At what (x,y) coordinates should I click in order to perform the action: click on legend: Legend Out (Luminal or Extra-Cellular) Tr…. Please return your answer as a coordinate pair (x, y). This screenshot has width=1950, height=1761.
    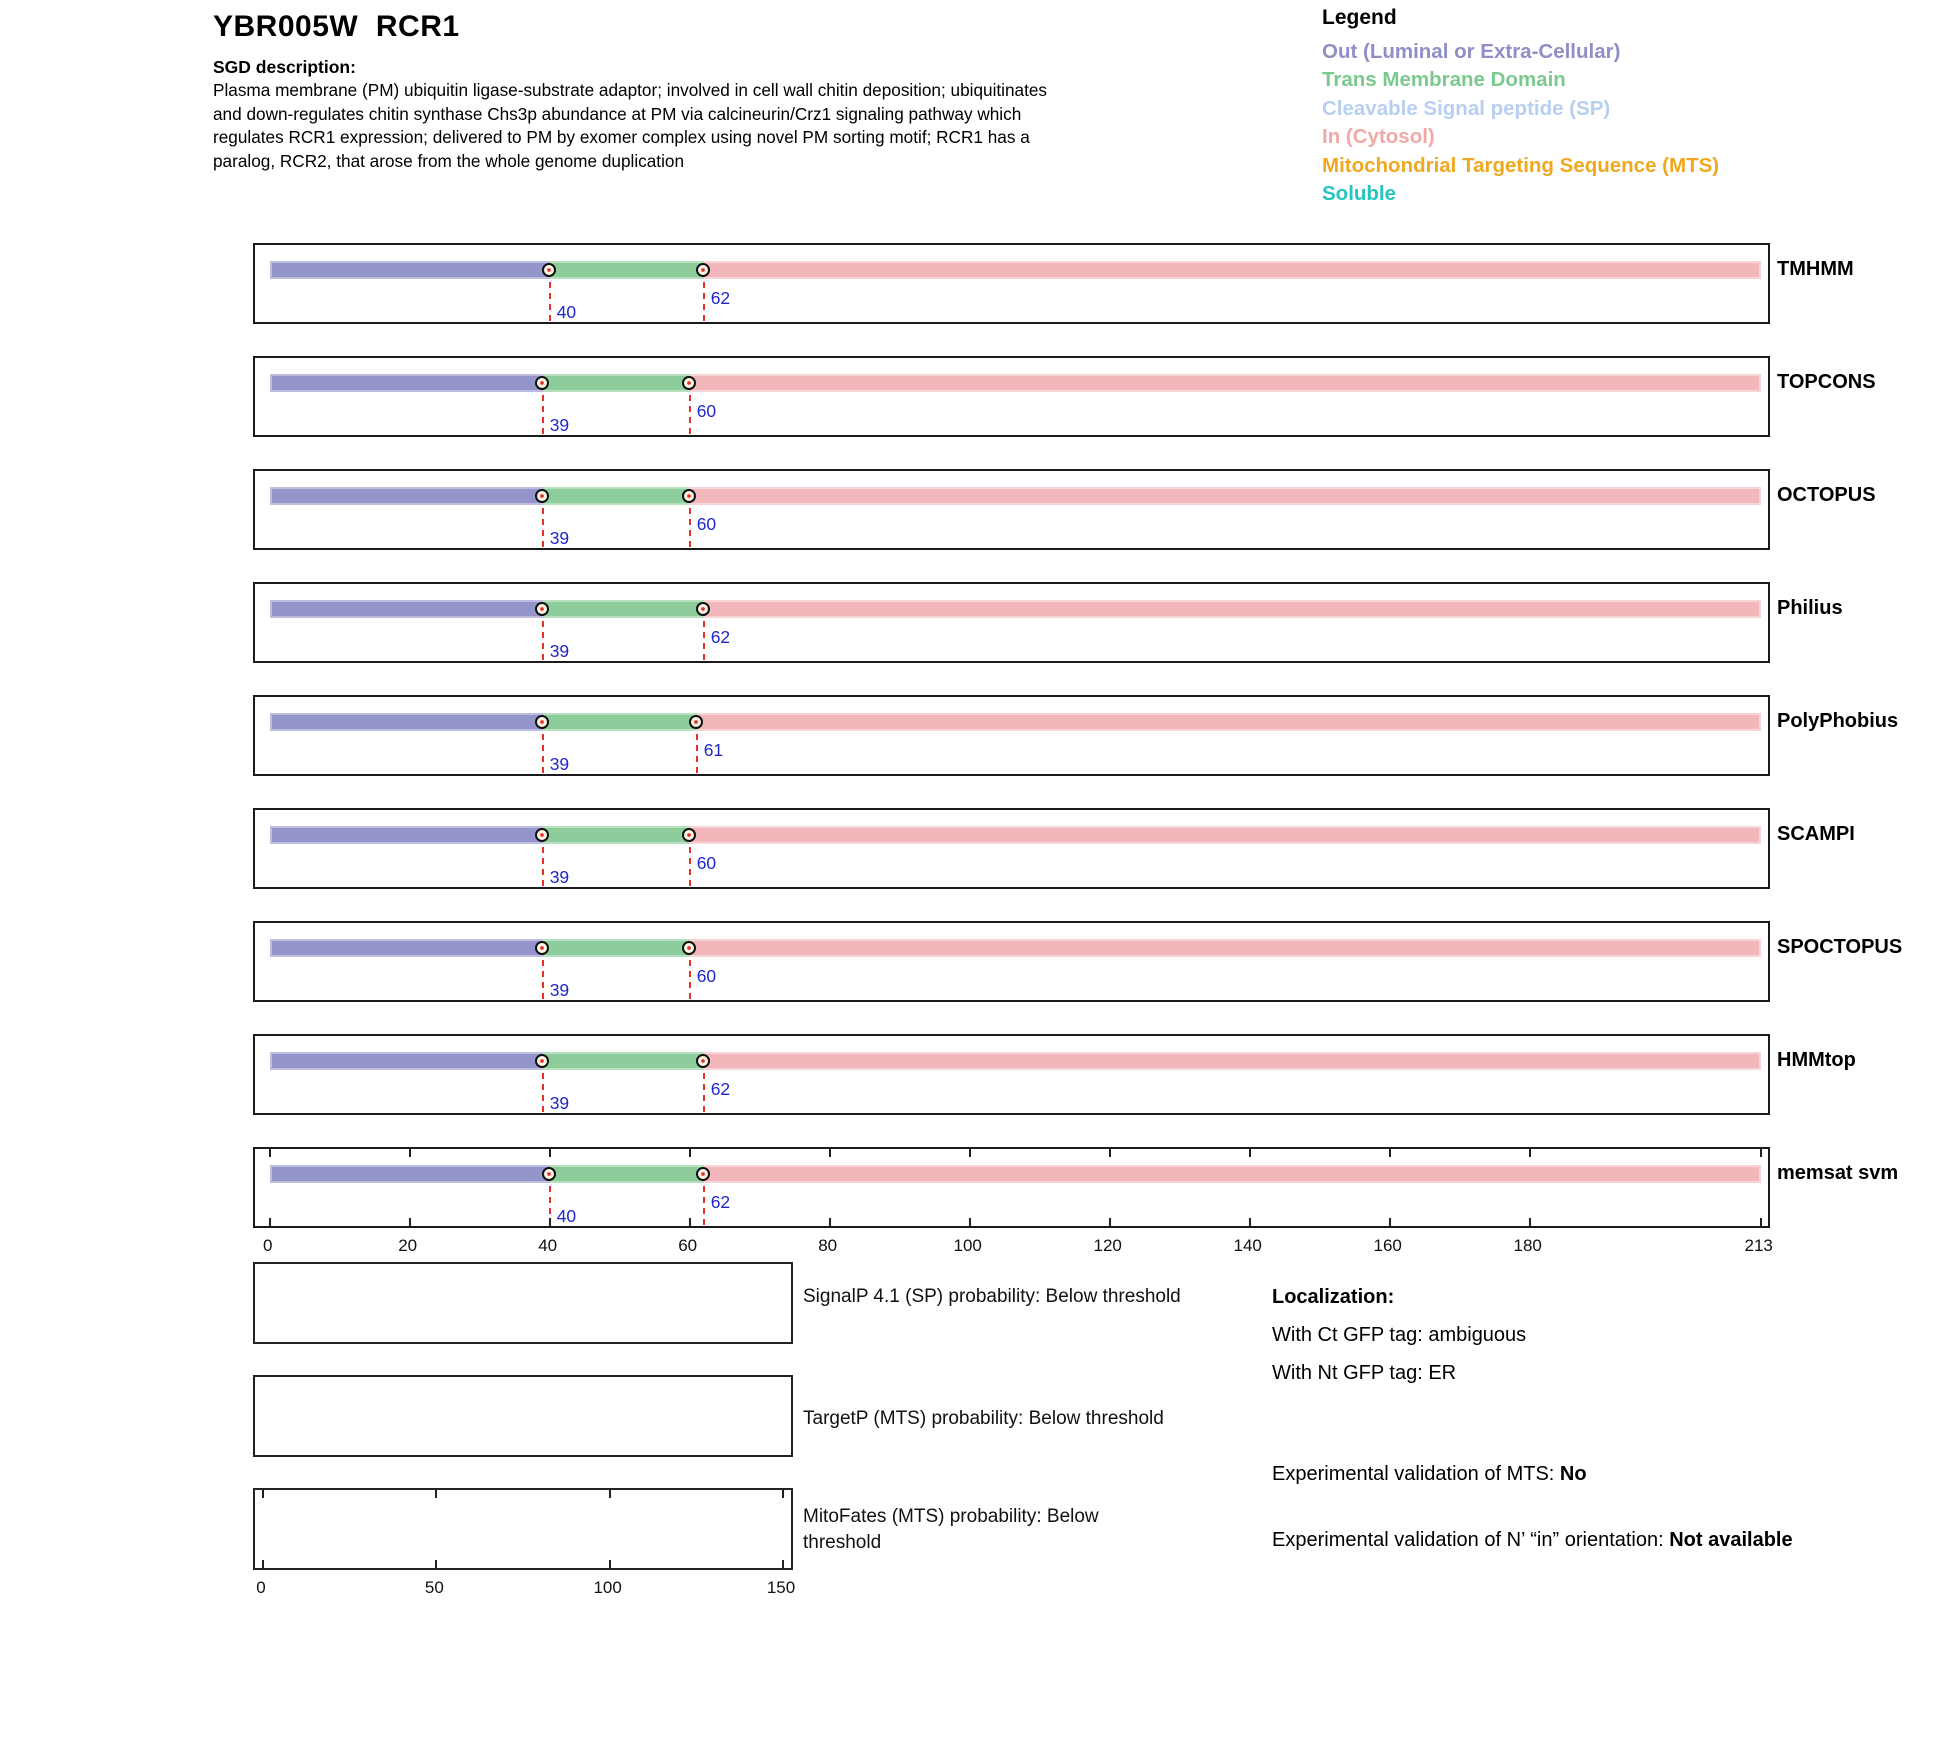
    Looking at the image, I should click on (1520, 107).